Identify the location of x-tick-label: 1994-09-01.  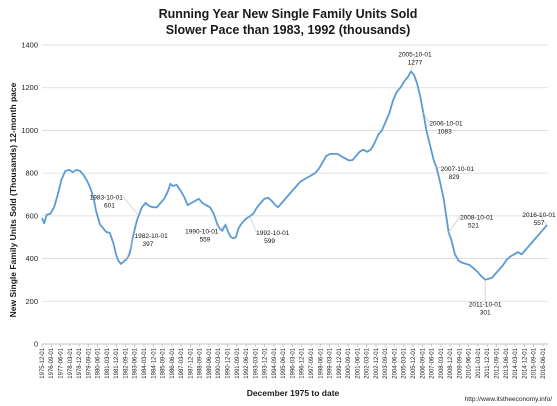
(275, 362).